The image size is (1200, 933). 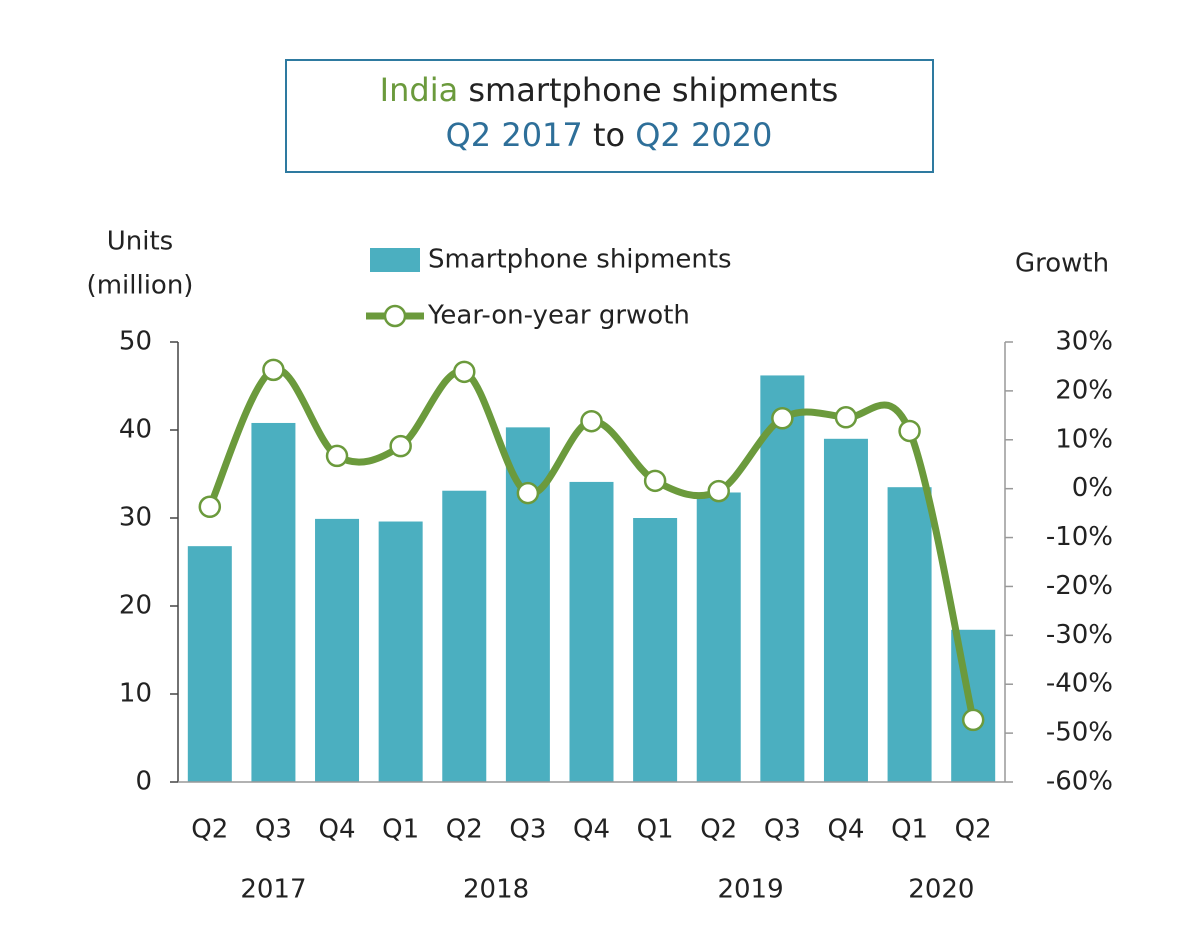 I want to click on y2-tick-label: -20%, so click(x=1079, y=586).